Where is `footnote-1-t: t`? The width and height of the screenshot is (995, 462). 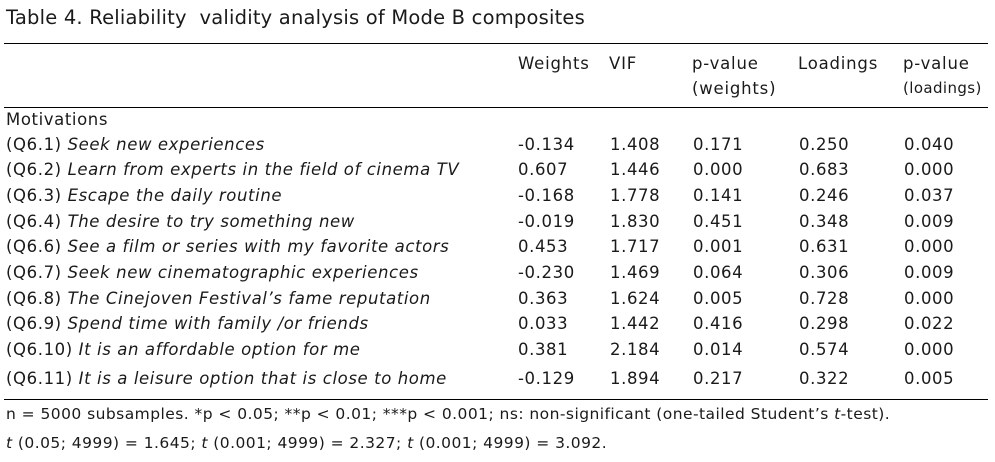
footnote-1-t: t is located at coordinates (837, 414).